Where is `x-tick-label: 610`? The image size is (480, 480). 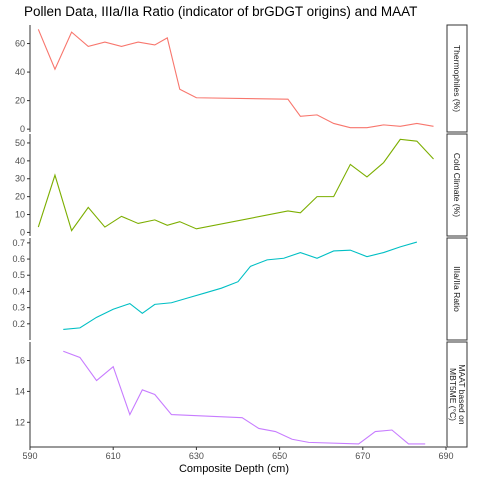
x-tick-label: 610 is located at coordinates (113, 456).